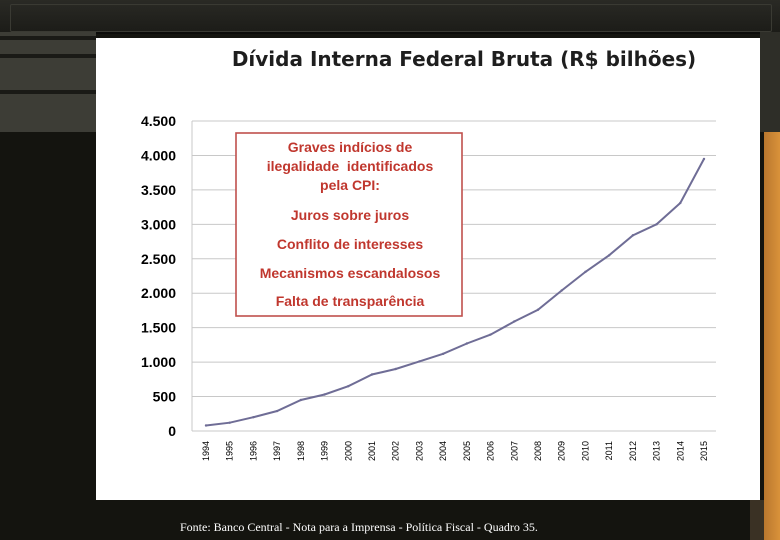 This screenshot has height=540, width=780. What do you see at coordinates (704, 451) in the screenshot?
I see `x-tick-label: 2015` at bounding box center [704, 451].